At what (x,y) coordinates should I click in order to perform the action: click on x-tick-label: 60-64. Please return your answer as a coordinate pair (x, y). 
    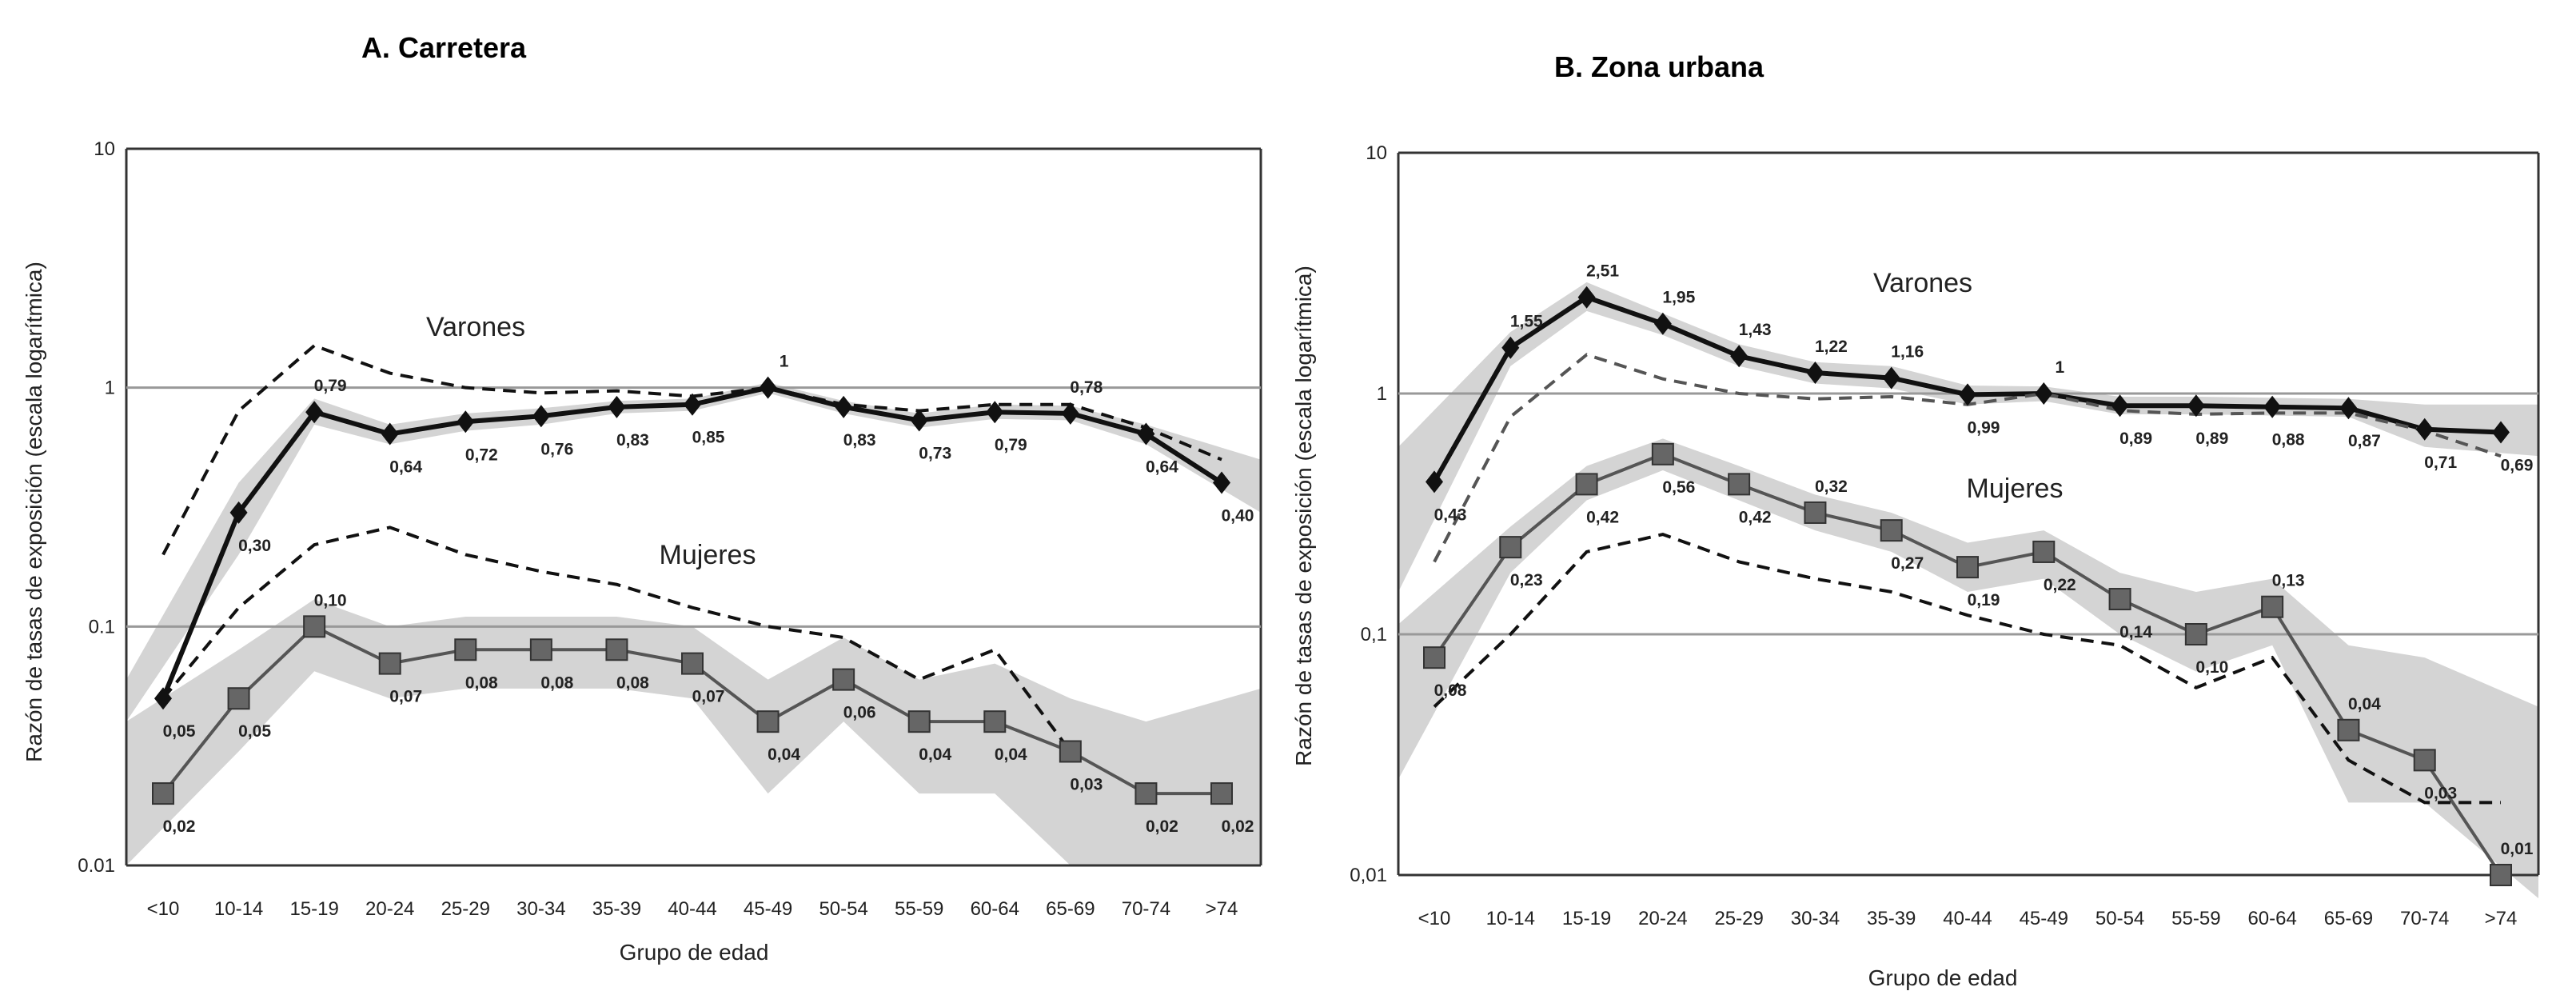
    Looking at the image, I should click on (2271, 918).